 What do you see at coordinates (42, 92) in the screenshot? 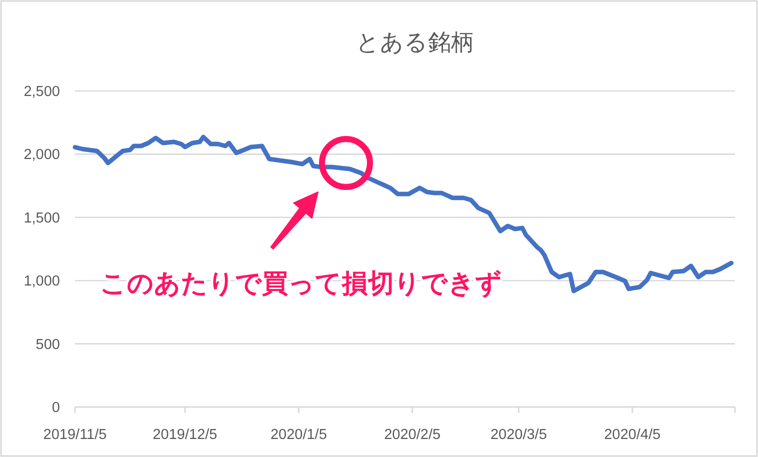
I see `y-tick-label: 2,500` at bounding box center [42, 92].